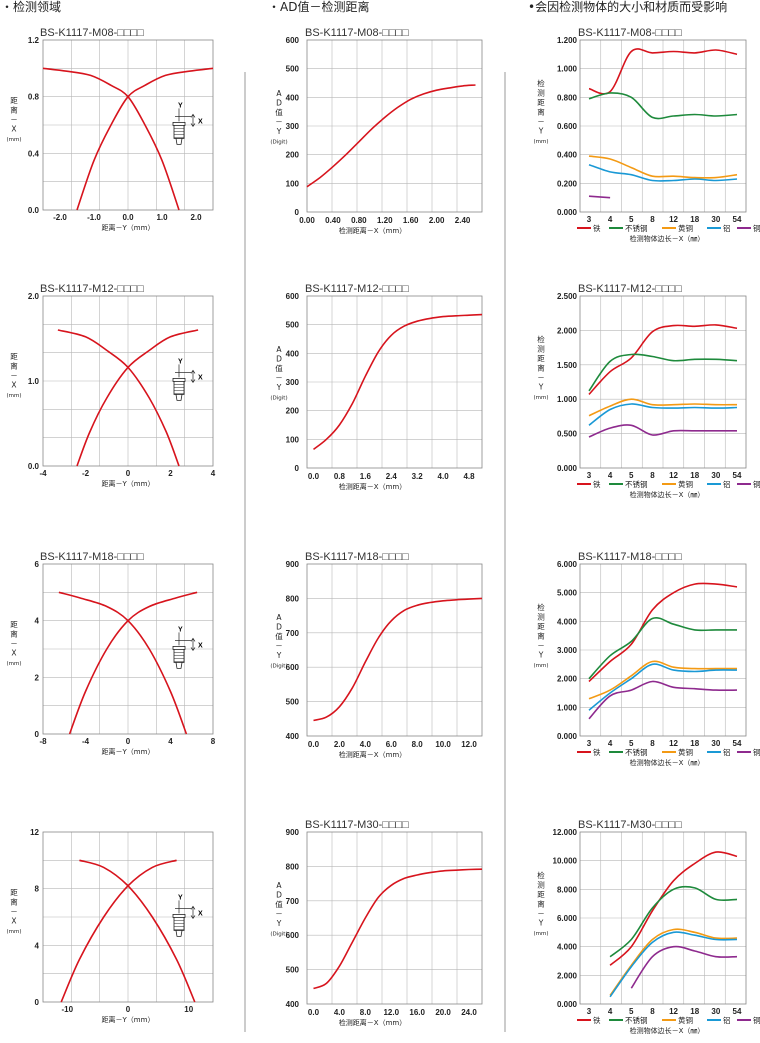 This screenshot has height=1043, width=760. What do you see at coordinates (293, 40) in the screenshot?
I see `y-tick-label: 600` at bounding box center [293, 40].